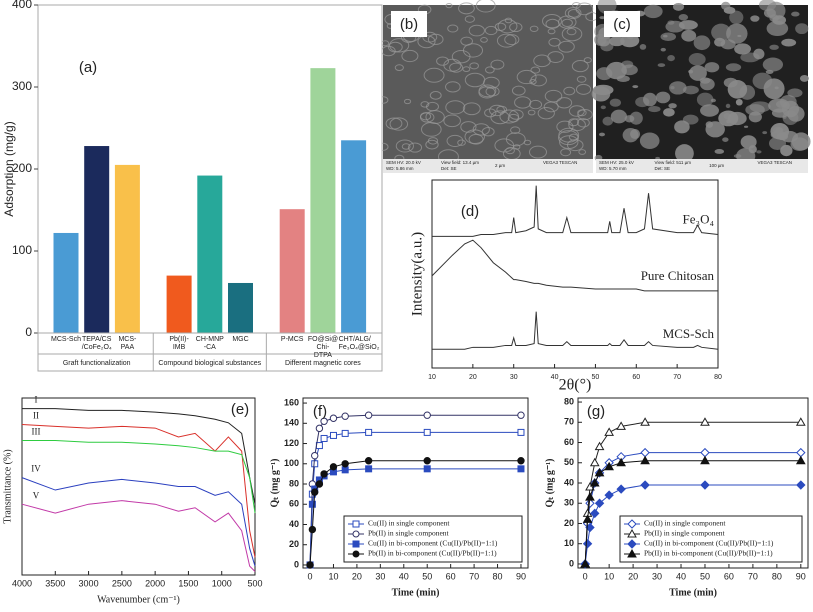 This screenshot has height=612, width=813. What do you see at coordinates (359, 343) in the screenshot?
I see `x-tick-label: CHT/ALG/ Fe₃O₄@SiO₂` at bounding box center [359, 343].